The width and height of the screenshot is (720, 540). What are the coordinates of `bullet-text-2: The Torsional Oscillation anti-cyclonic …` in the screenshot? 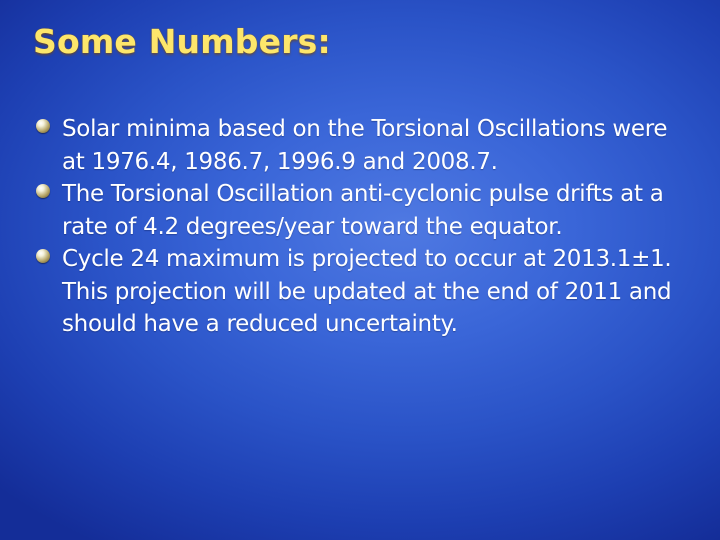 It's located at (363, 210).